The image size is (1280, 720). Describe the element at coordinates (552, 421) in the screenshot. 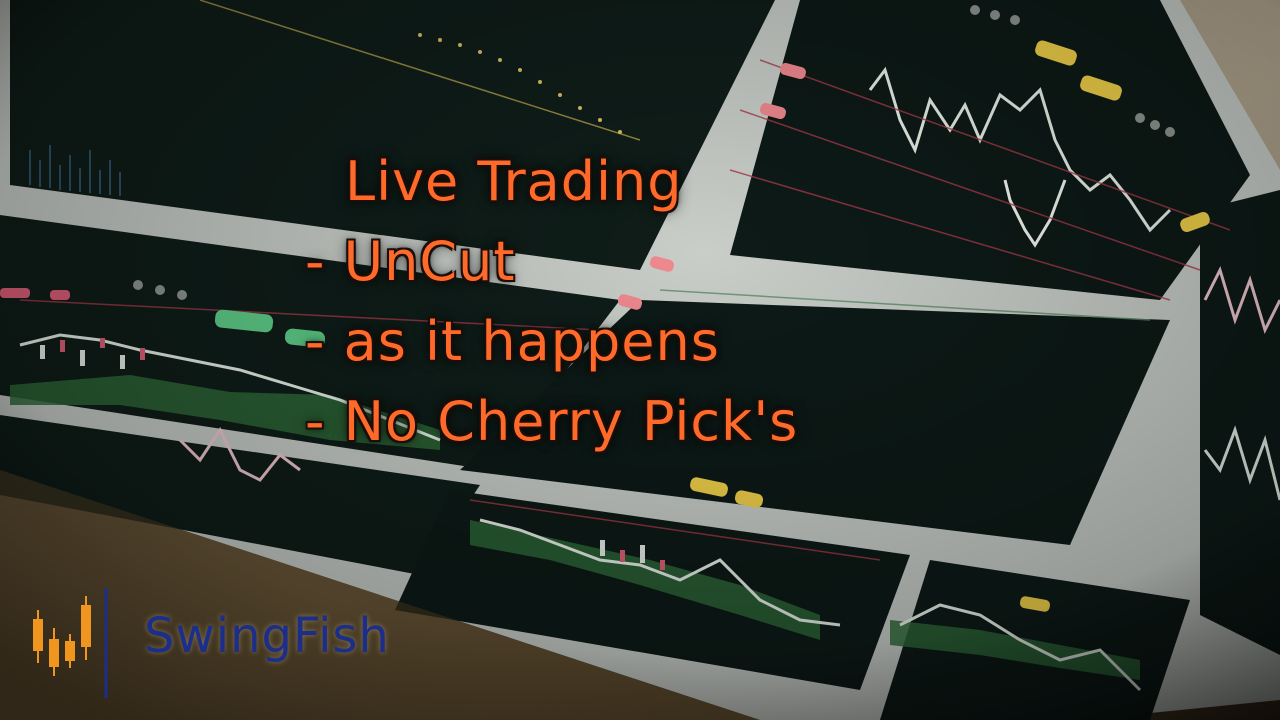

I see `headline-line-4: - No Cherry Pick's` at that location.